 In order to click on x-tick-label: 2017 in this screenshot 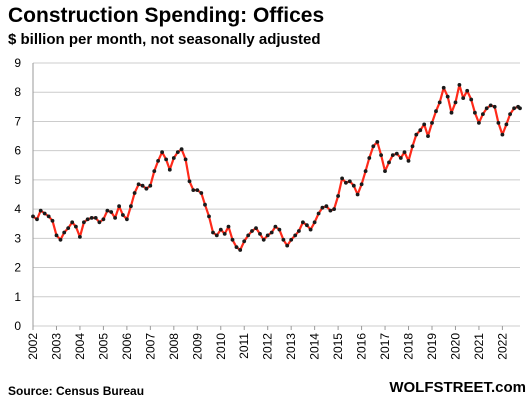, I will do `click(385, 346)`.